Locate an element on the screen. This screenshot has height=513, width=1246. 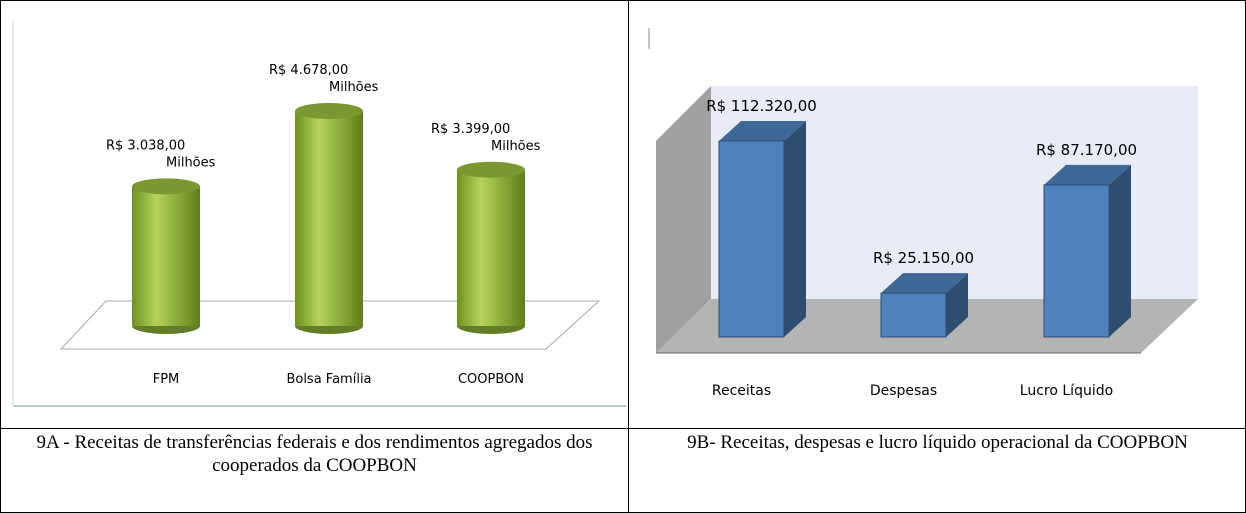
x-tick-label: FPM is located at coordinates (166, 379).